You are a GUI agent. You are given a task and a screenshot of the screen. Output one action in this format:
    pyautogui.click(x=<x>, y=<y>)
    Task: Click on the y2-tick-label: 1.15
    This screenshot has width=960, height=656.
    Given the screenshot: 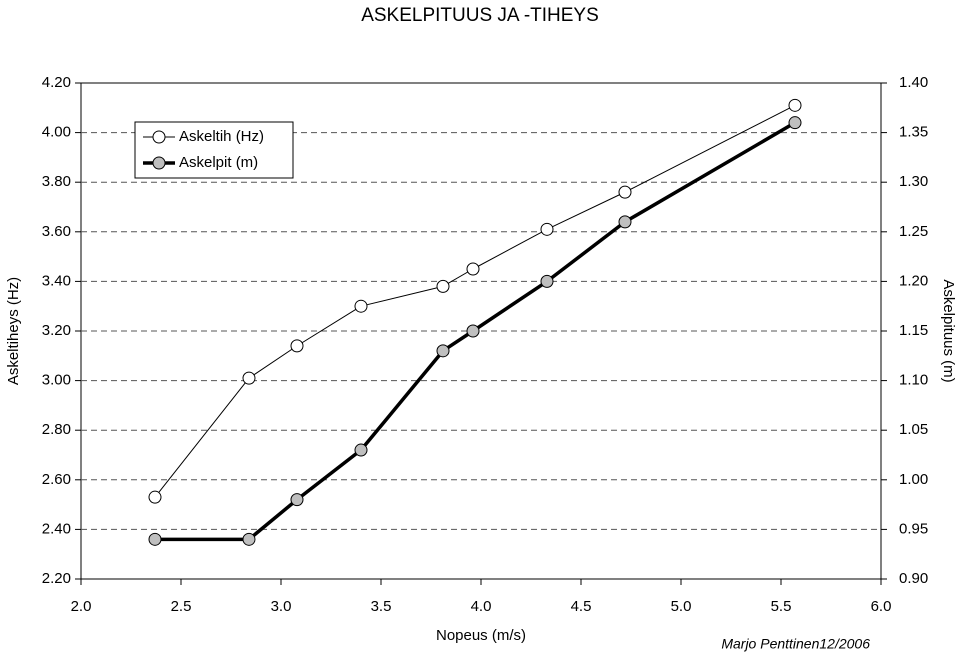 What is the action you would take?
    pyautogui.click(x=913, y=330)
    